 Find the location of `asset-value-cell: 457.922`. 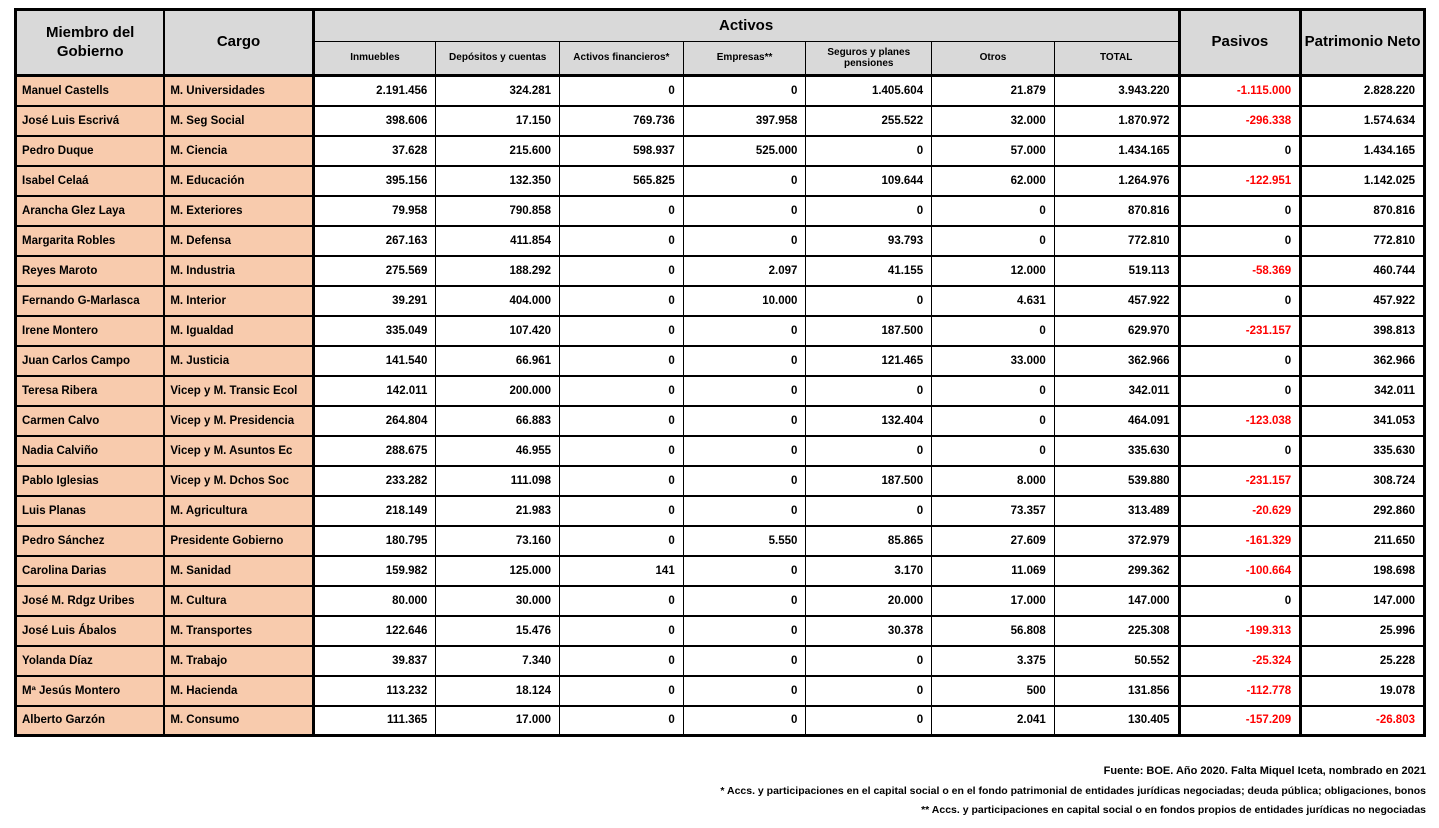

asset-value-cell: 457.922 is located at coordinates (1116, 300).